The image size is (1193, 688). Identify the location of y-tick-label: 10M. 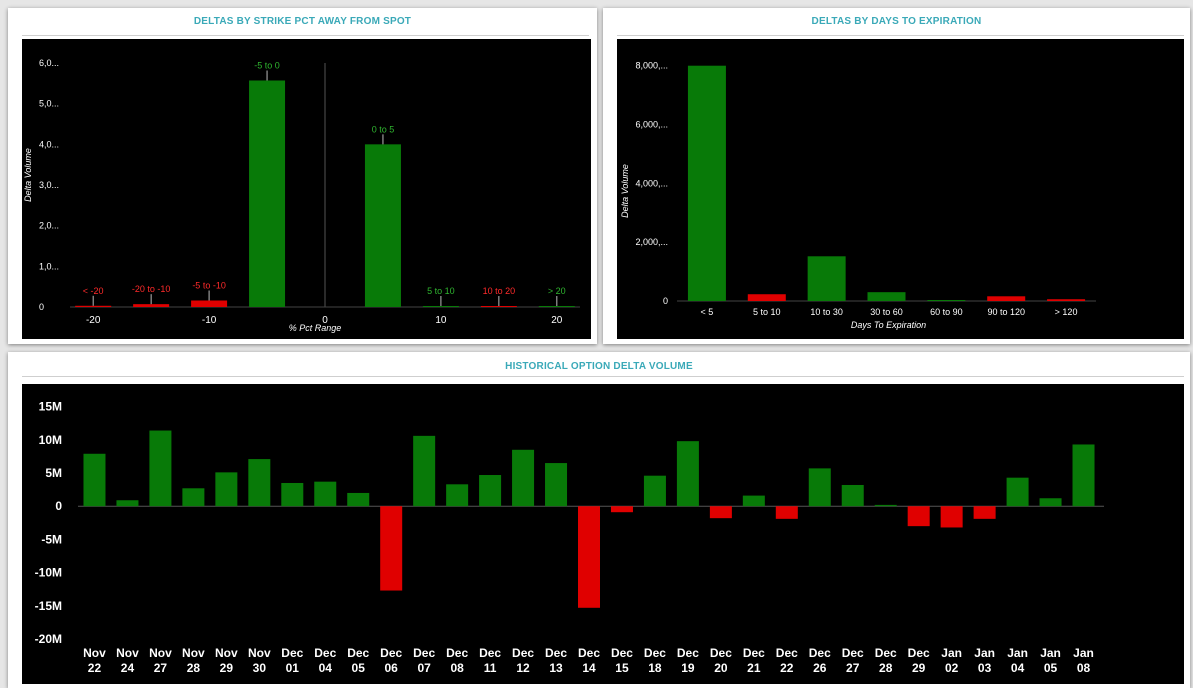
(50, 440).